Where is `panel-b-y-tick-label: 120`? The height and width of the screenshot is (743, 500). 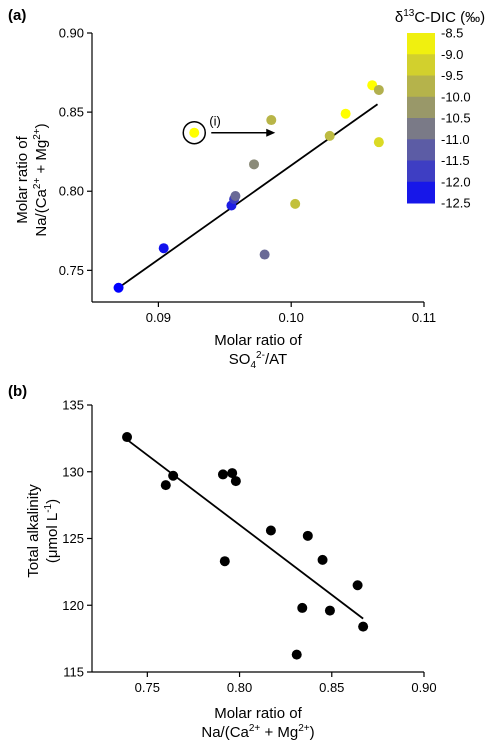
panel-b-y-tick-label: 120 is located at coordinates (73, 605).